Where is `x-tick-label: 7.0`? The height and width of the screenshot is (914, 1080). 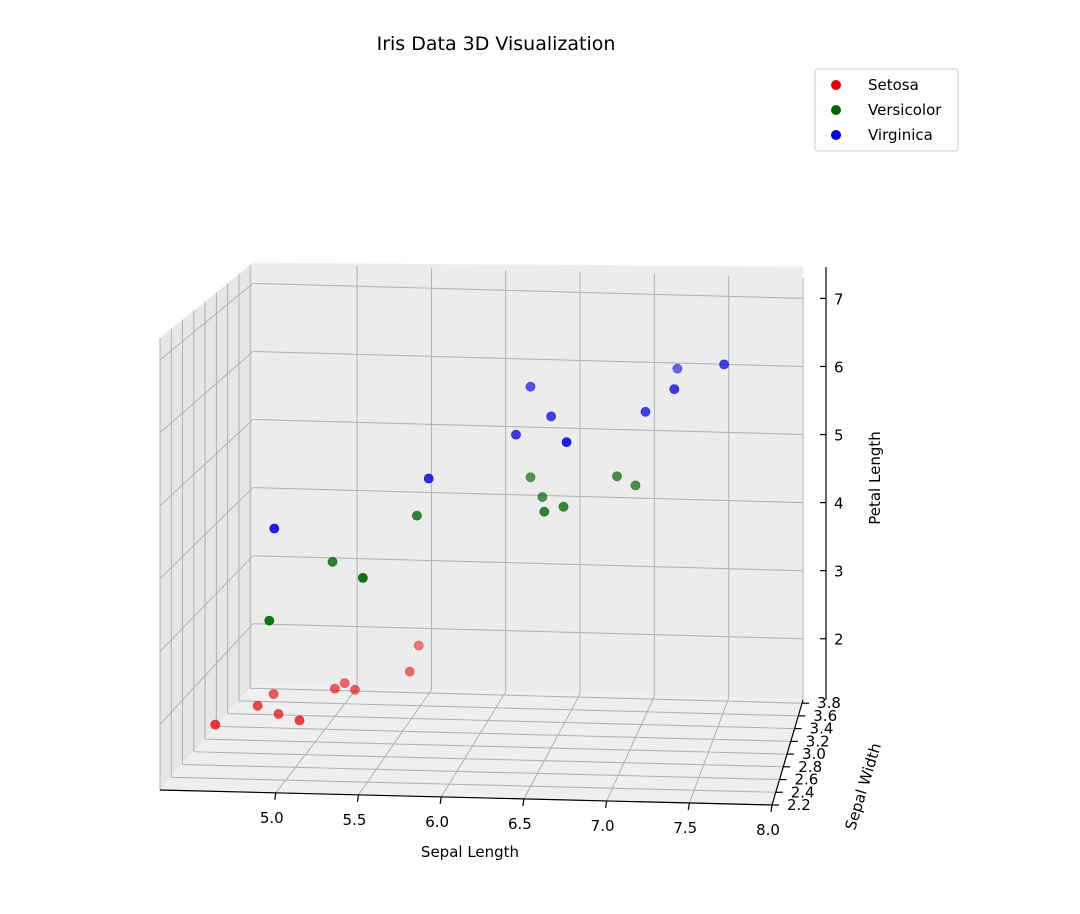 x-tick-label: 7.0 is located at coordinates (603, 826).